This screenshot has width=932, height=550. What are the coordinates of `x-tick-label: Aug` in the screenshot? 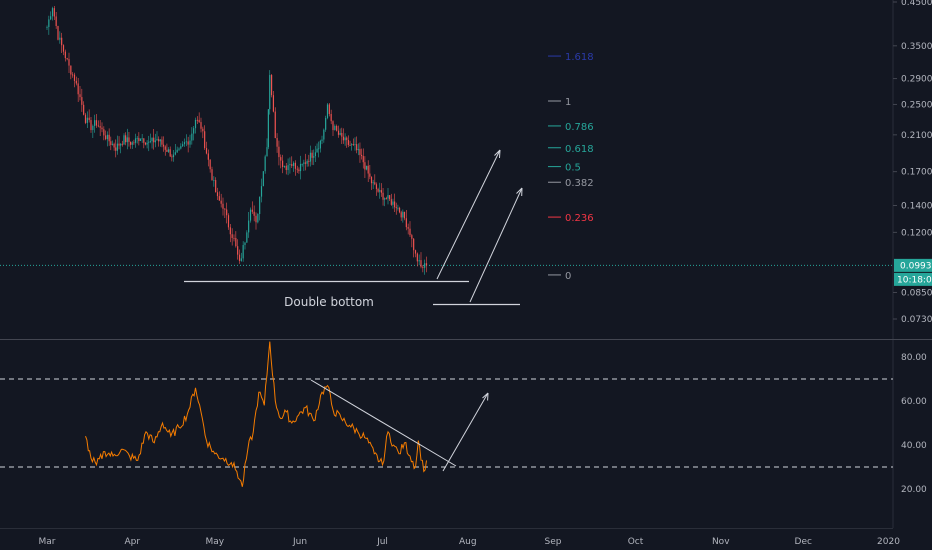 It's located at (468, 542).